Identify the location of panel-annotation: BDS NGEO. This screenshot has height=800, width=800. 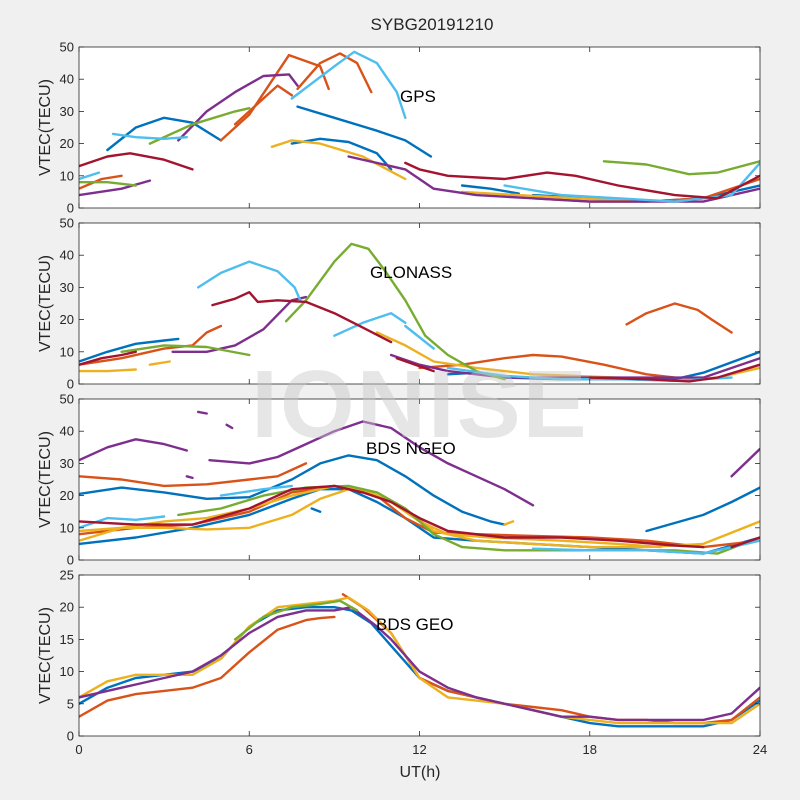
(411, 448).